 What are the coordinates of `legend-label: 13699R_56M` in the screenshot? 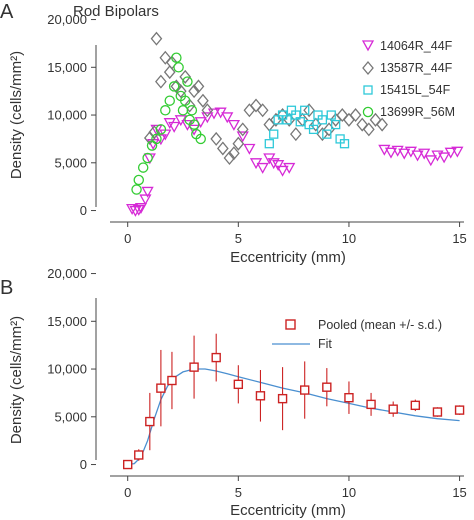 It's located at (417, 112).